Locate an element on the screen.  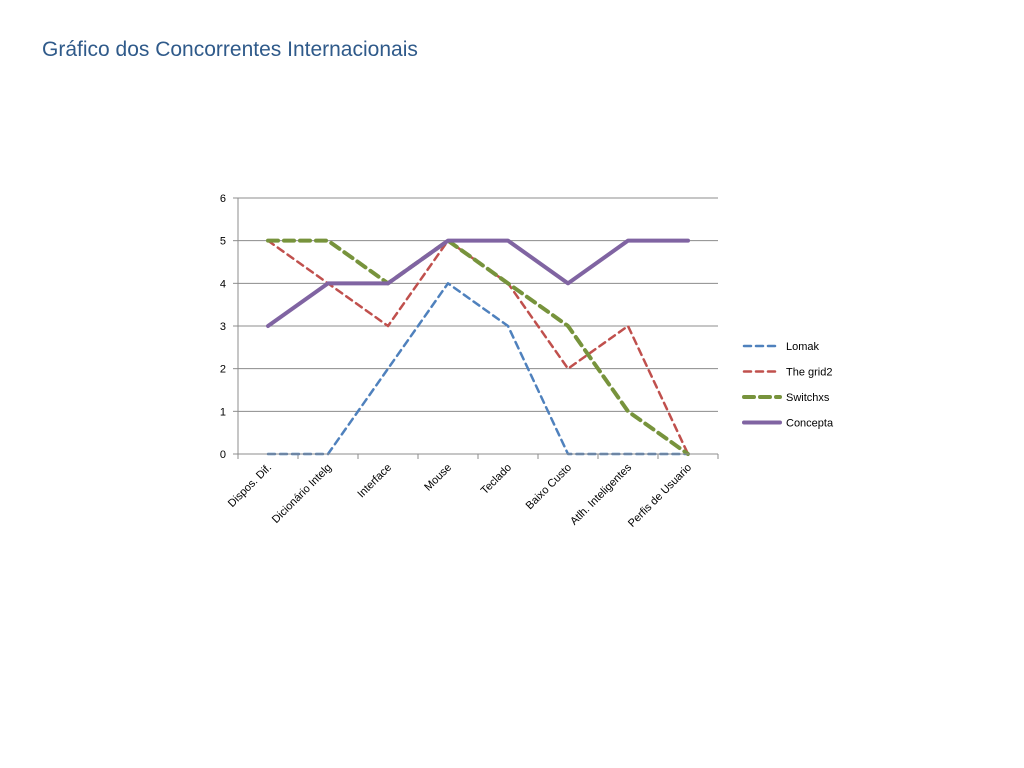
y-tick-label: 4 is located at coordinates (223, 284).